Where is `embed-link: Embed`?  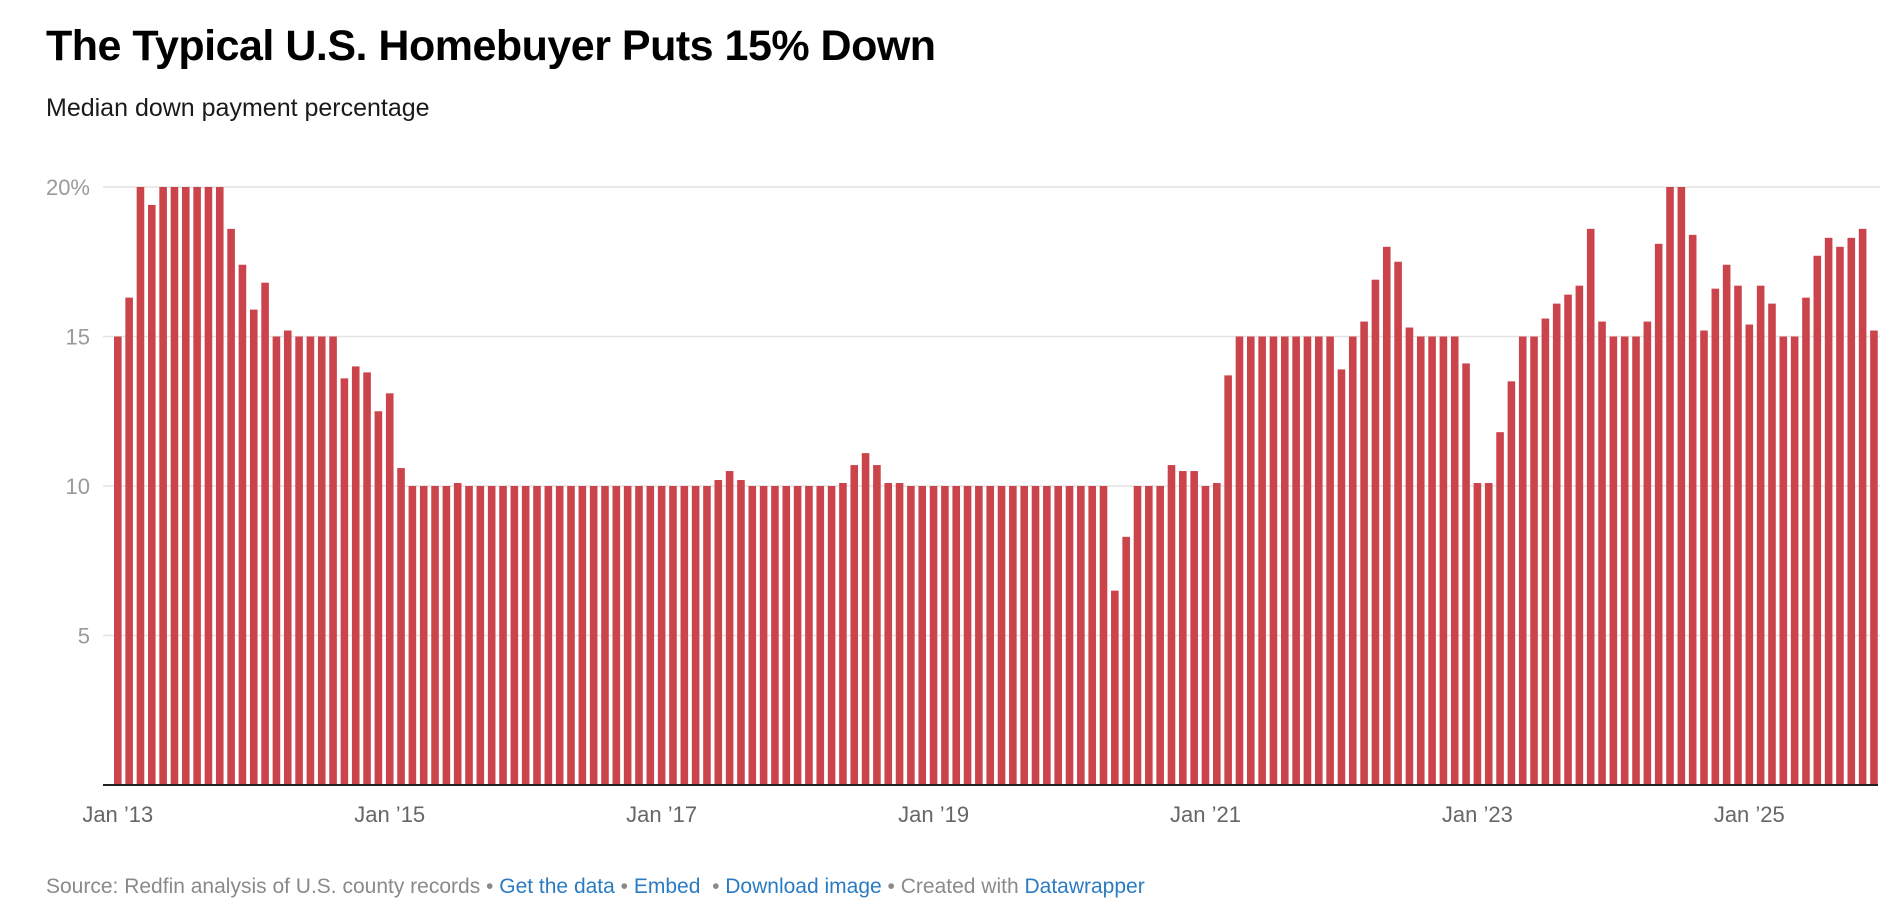 embed-link: Embed is located at coordinates (667, 886).